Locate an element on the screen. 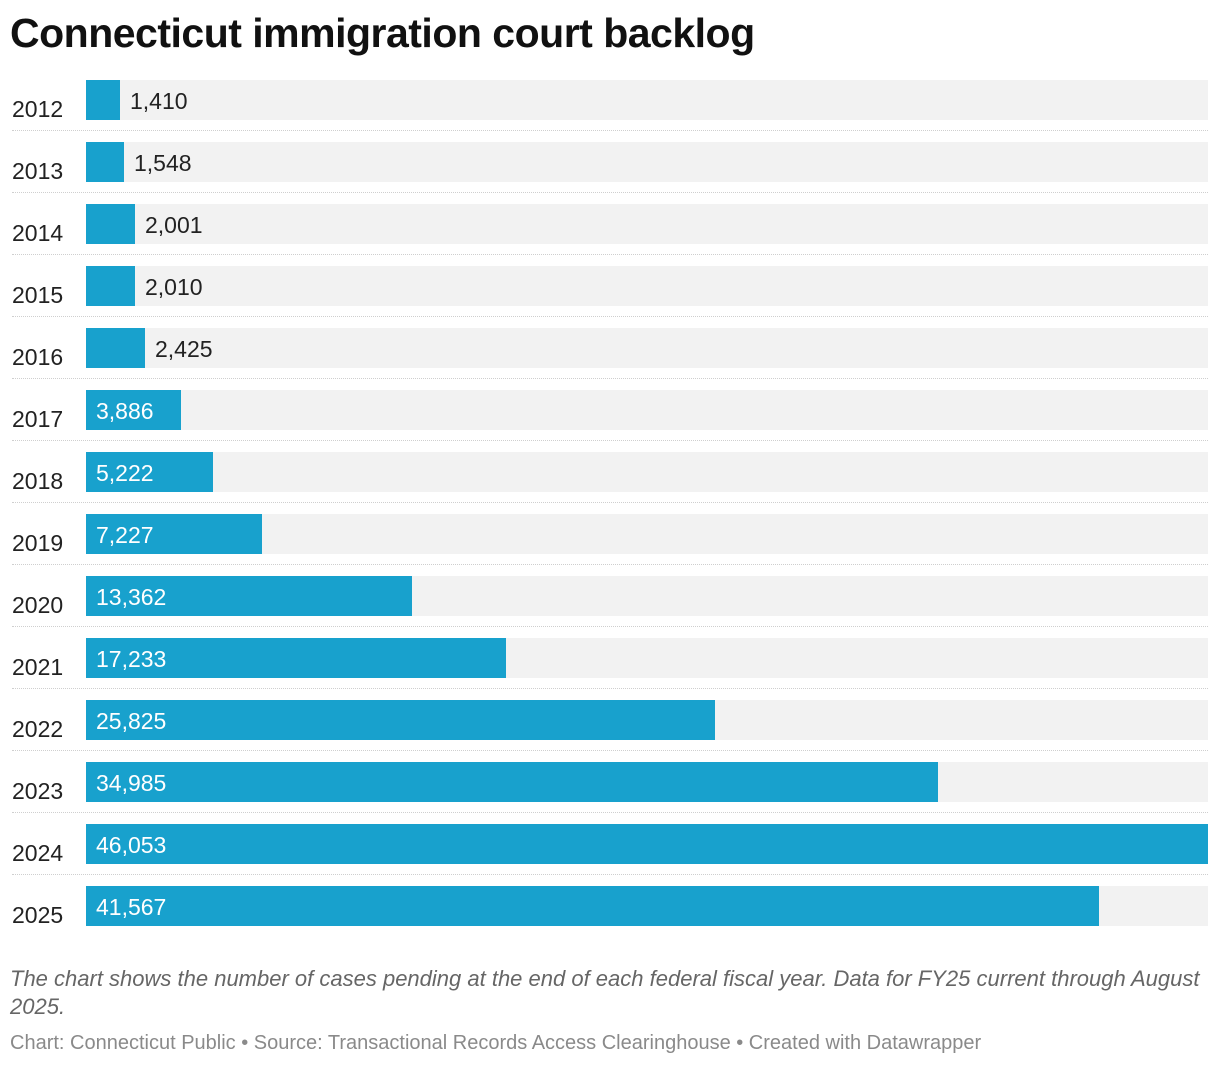 The width and height of the screenshot is (1220, 1068). value-label: 3,886 is located at coordinates (125, 411).